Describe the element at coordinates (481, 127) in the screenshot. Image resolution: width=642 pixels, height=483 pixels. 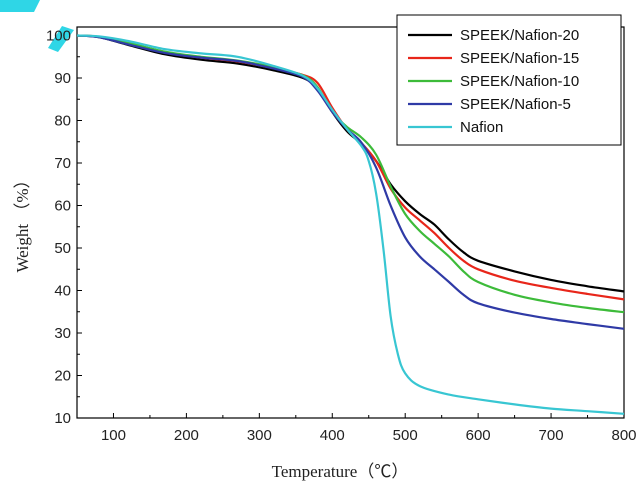
I see `legend-label-nafion: Nafion` at that location.